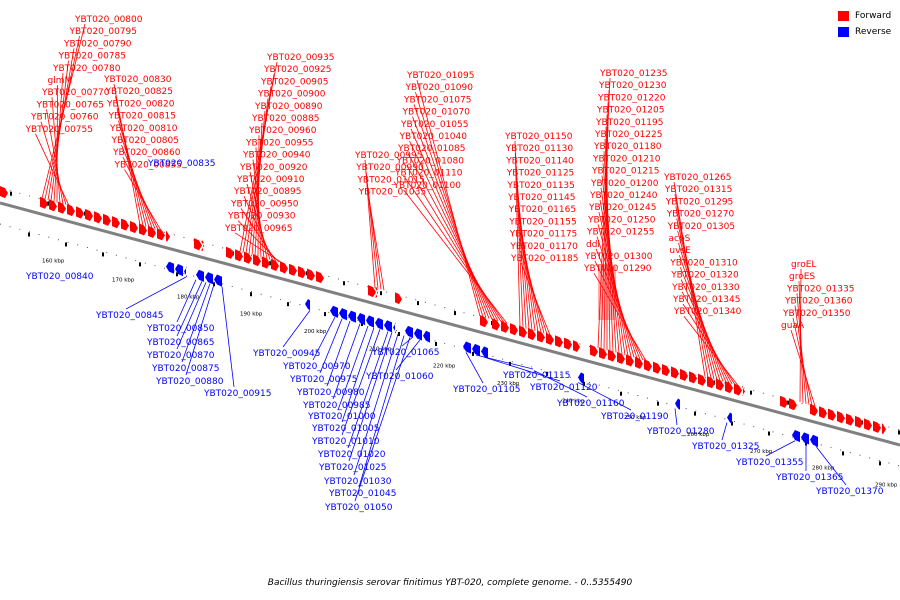  Describe the element at coordinates (705, 288) in the screenshot. I see `forward-gene-label: YBT020_01330` at that location.